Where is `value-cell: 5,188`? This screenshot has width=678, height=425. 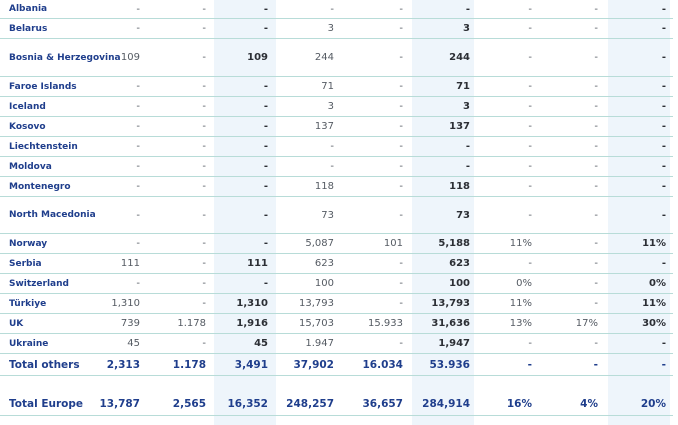
value-cell: 5,188 is located at coordinates (454, 243).